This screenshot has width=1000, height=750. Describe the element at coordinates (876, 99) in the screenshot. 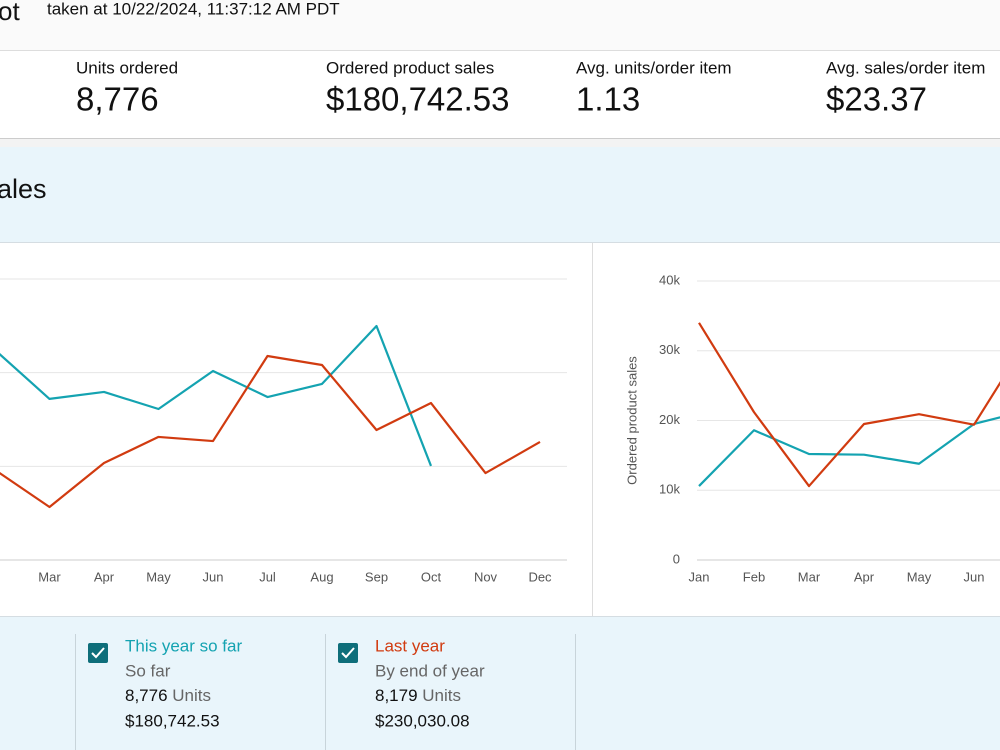

I see `metric-value: $23.37` at that location.